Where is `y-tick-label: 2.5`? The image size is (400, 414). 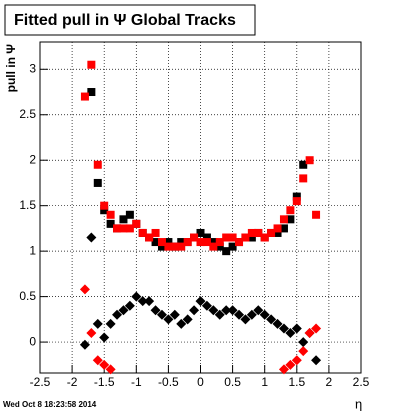 y-tick-label: 2.5 is located at coordinates (27, 114).